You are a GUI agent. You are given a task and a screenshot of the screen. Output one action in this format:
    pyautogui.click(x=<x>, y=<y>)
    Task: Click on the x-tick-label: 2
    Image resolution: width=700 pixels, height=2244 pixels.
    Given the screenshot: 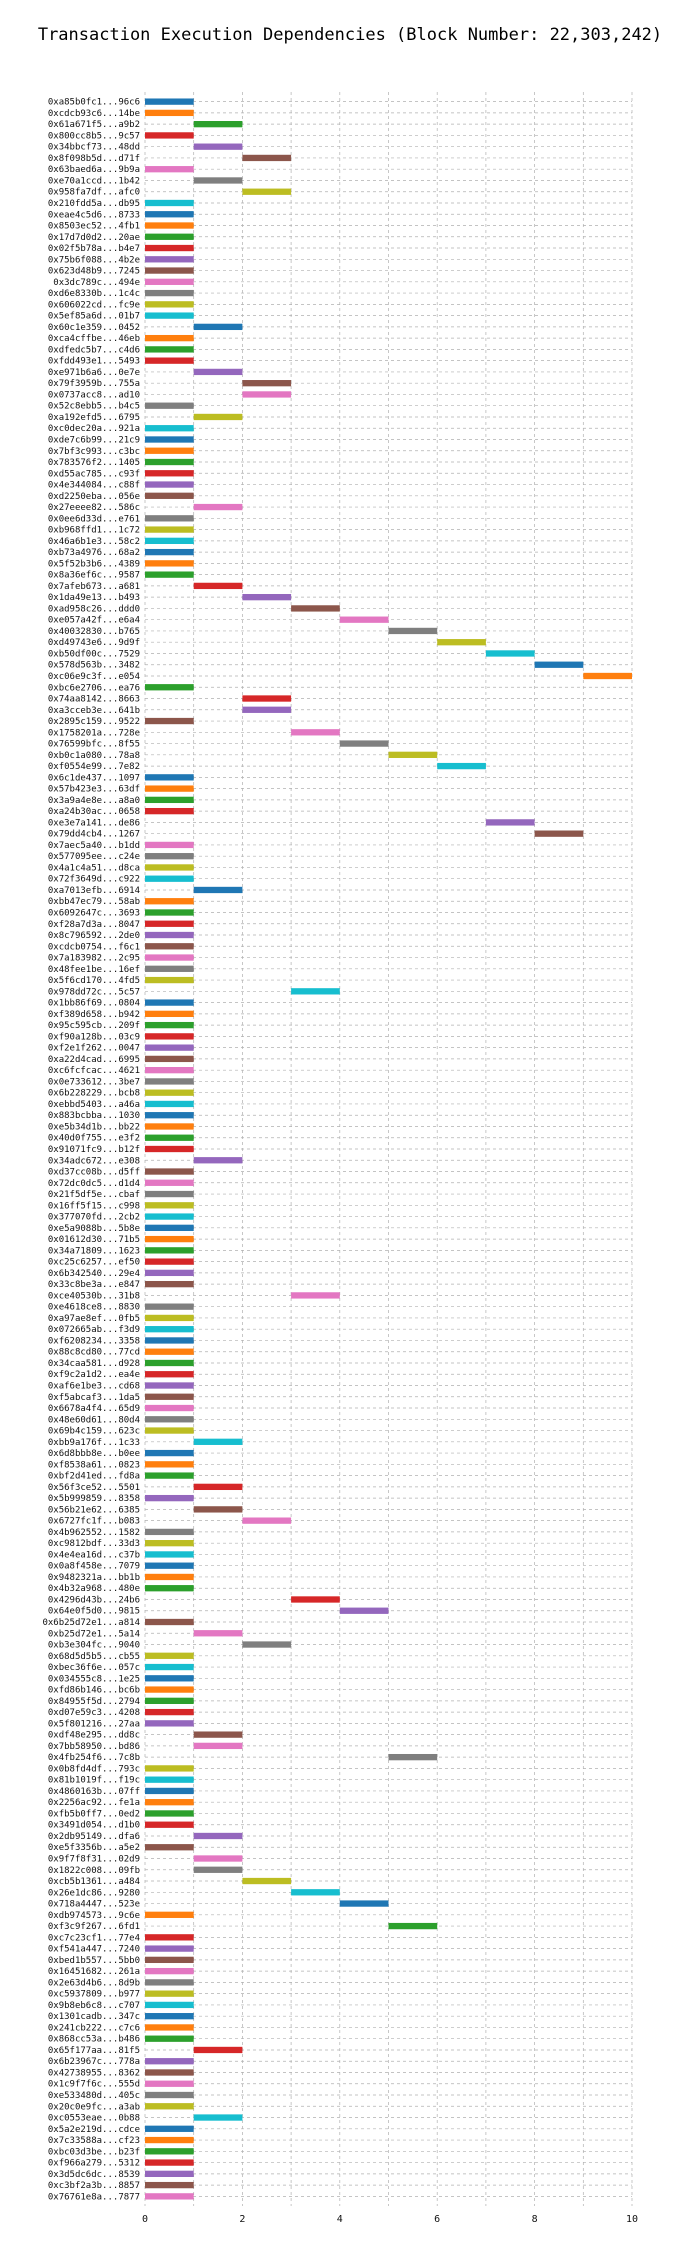 What is the action you would take?
    pyautogui.click(x=242, y=2219)
    